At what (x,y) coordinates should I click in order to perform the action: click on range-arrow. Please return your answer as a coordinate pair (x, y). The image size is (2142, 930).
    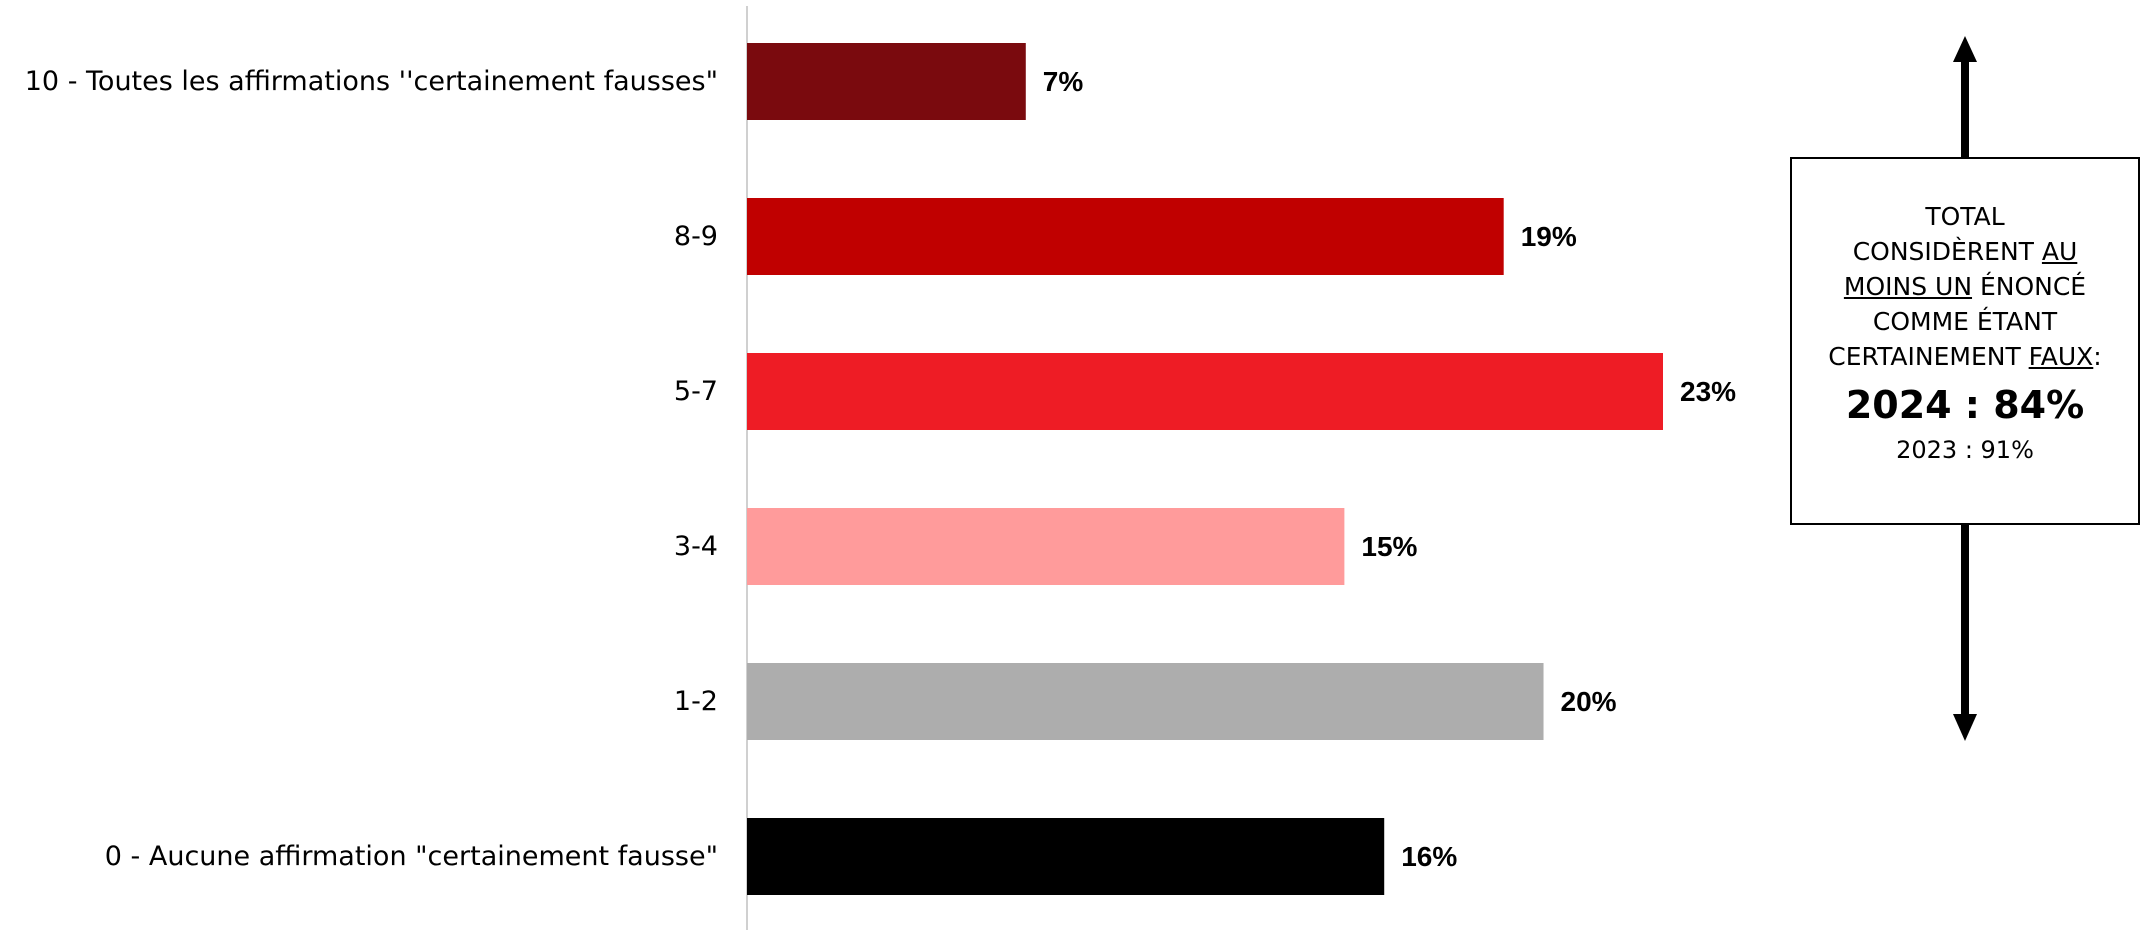
    Looking at the image, I should click on (1965, 388).